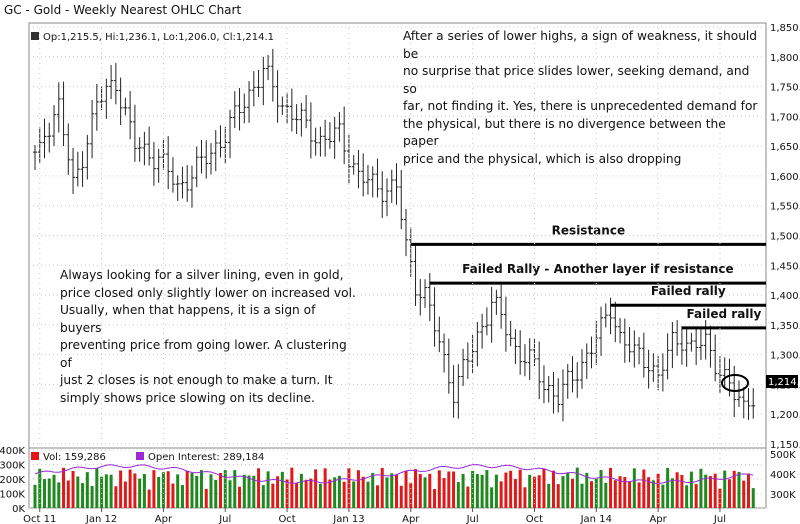 Image resolution: width=800 pixels, height=524 pixels. I want to click on ohlc-legend-swatch, so click(35, 36).